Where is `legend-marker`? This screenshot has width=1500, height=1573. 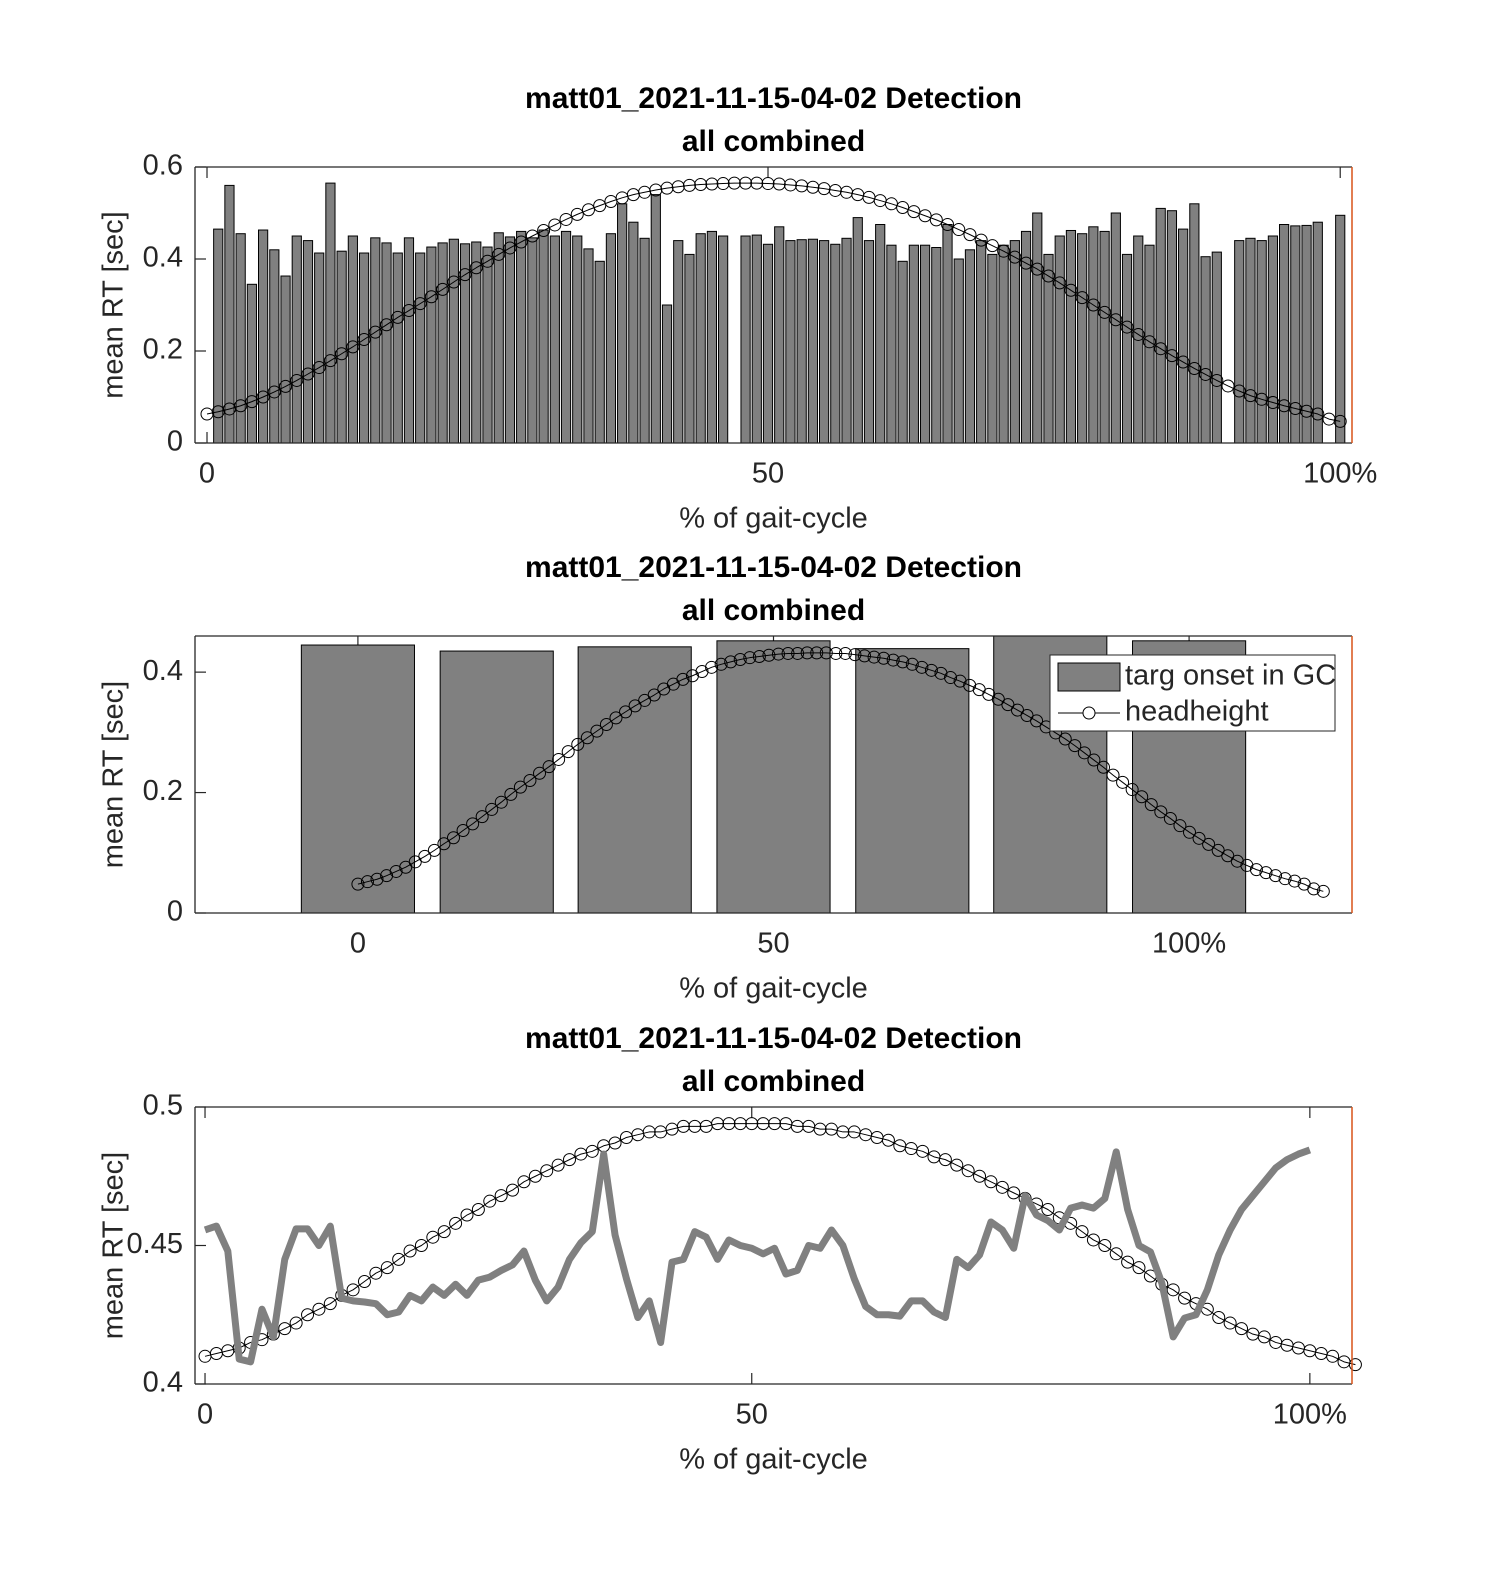 legend-marker is located at coordinates (1089, 713).